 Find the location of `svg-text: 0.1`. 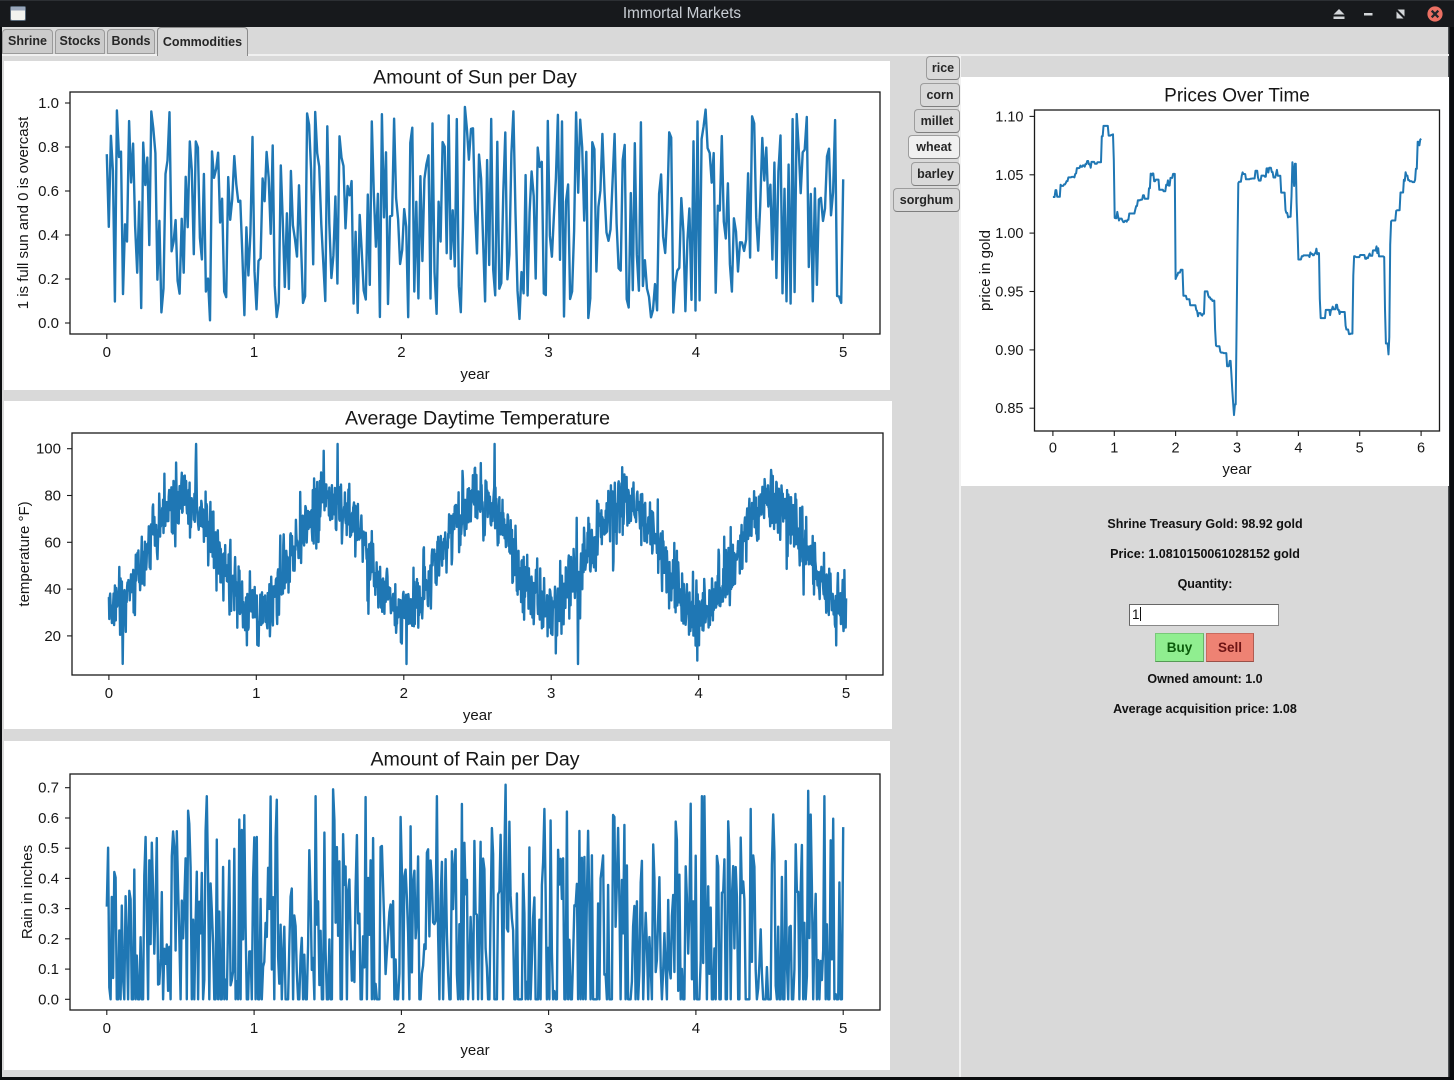

svg-text: 0.1 is located at coordinates (48, 969).